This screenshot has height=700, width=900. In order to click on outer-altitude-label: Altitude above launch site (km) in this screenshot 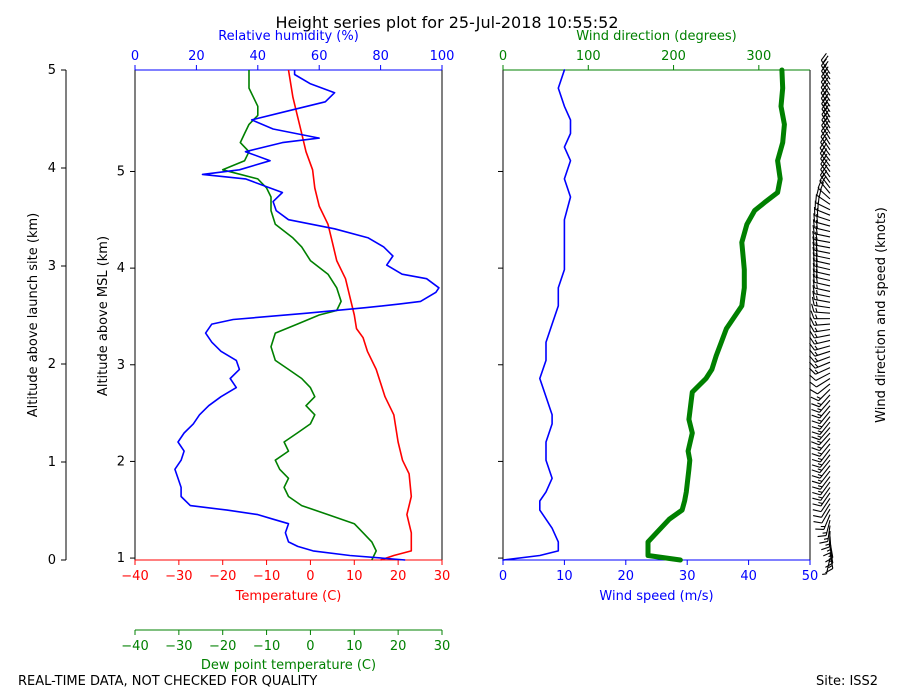, I will do `click(33, 315)`.